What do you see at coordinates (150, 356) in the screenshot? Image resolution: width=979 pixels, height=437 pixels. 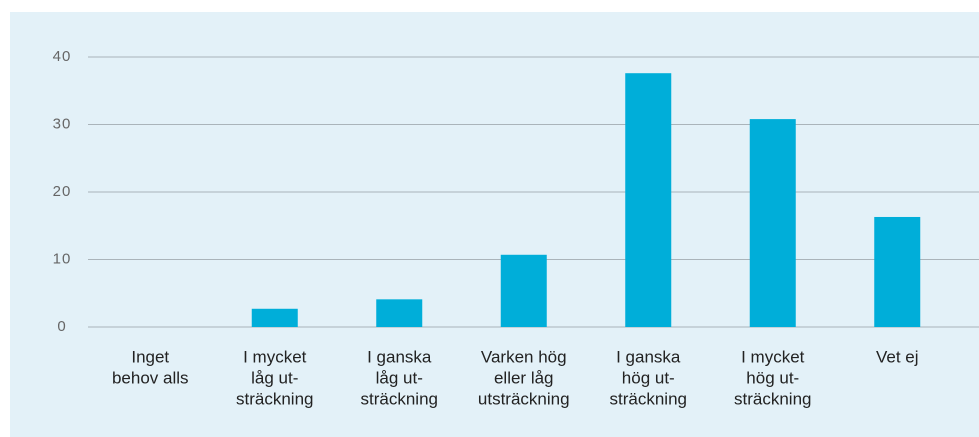 I see `x-tick-label: Inget` at bounding box center [150, 356].